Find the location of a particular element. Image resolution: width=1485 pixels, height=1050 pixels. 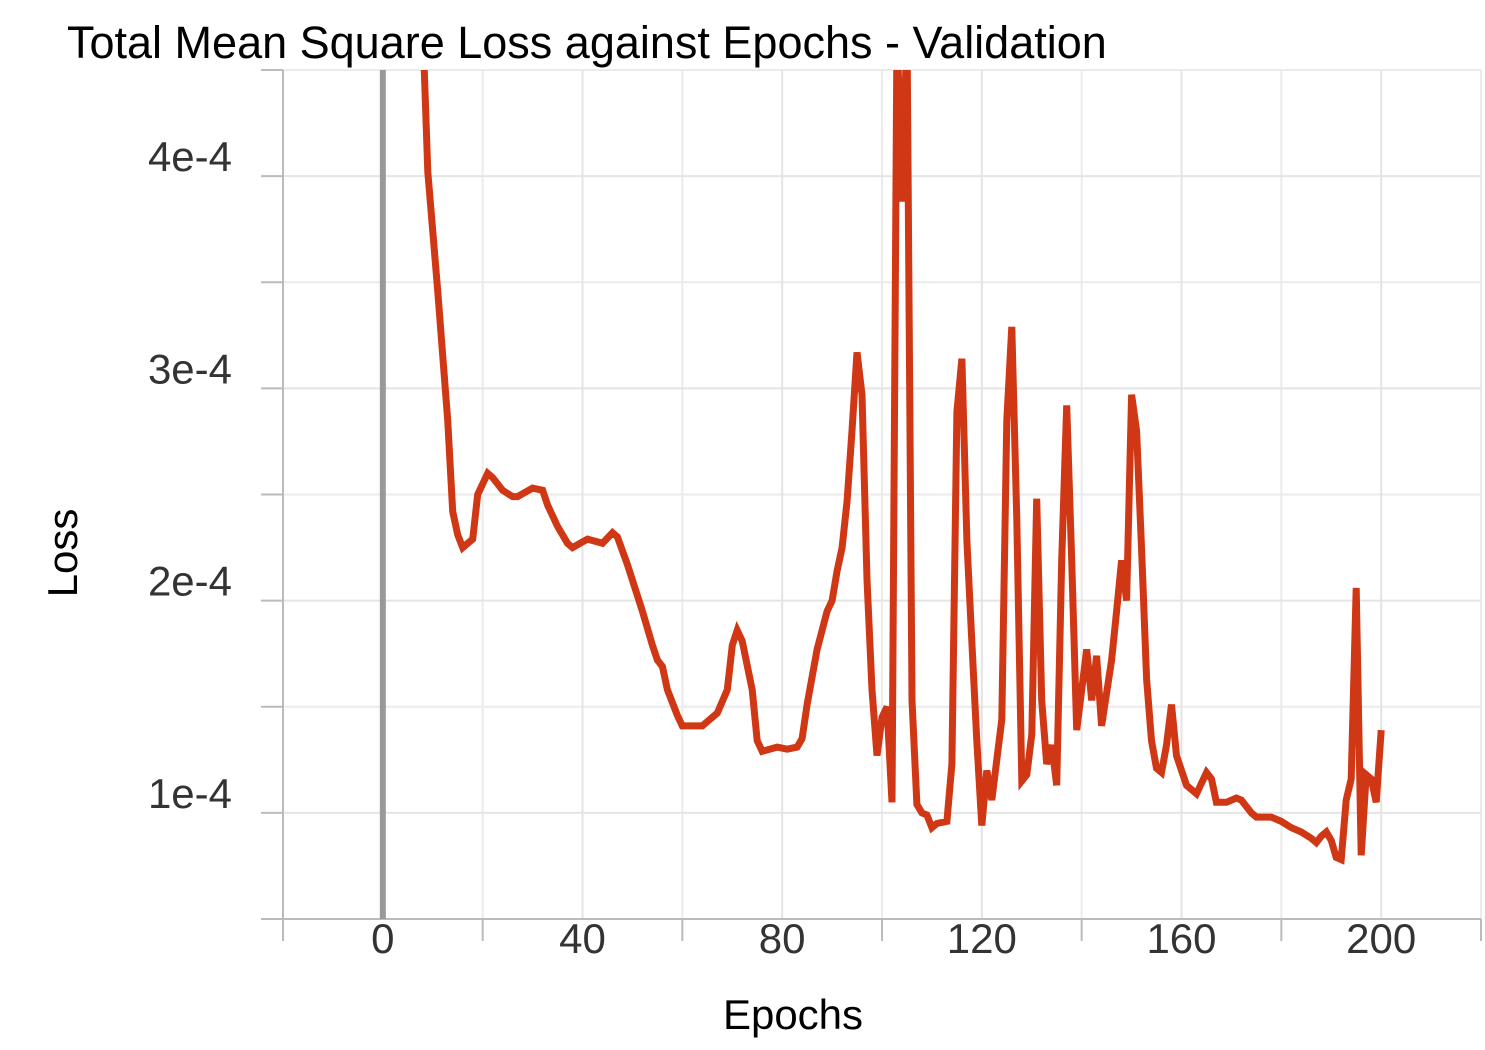

y-tick-label: 2e-4 is located at coordinates (190, 581).